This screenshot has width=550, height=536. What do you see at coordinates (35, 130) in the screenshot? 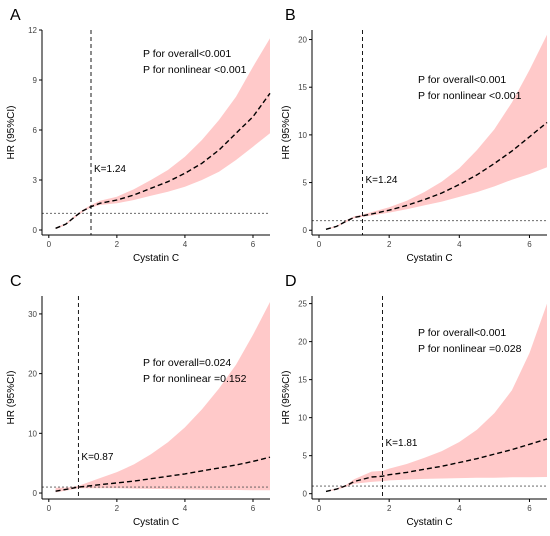
I see `y-tick-label: 6` at bounding box center [35, 130].